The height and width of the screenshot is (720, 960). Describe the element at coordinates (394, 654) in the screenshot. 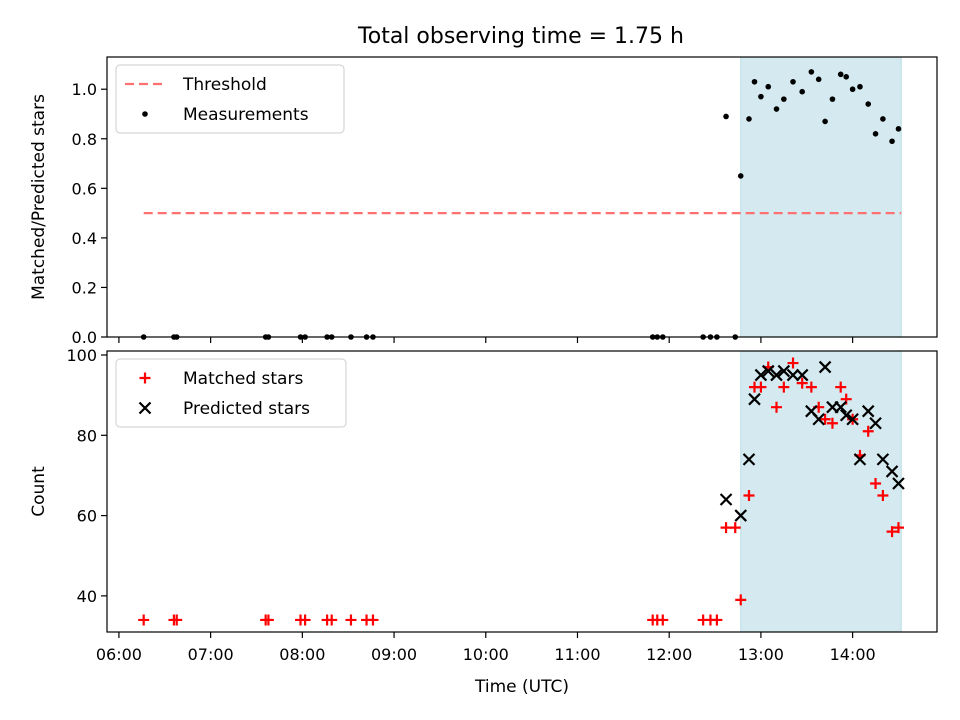

I see `x-tick-label: 09:00` at that location.